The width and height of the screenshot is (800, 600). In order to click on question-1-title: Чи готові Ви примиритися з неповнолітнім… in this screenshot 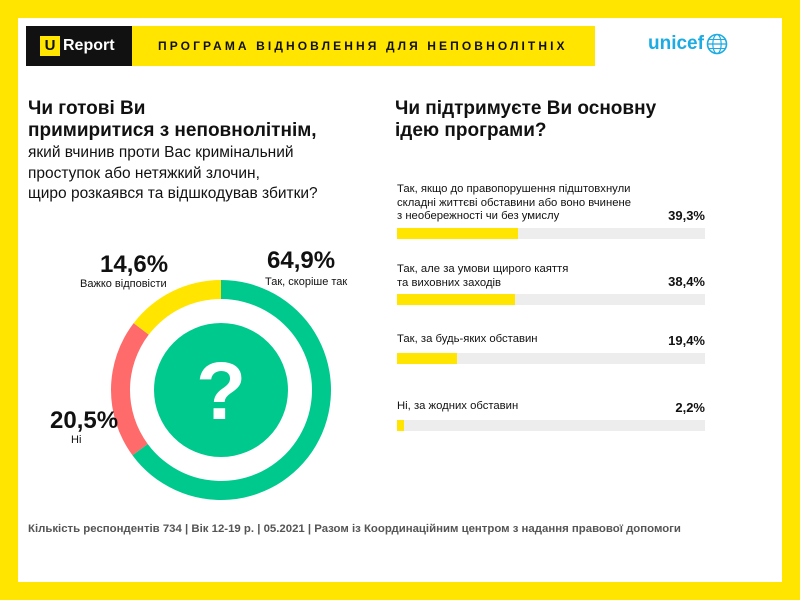, I will do `click(172, 120)`.